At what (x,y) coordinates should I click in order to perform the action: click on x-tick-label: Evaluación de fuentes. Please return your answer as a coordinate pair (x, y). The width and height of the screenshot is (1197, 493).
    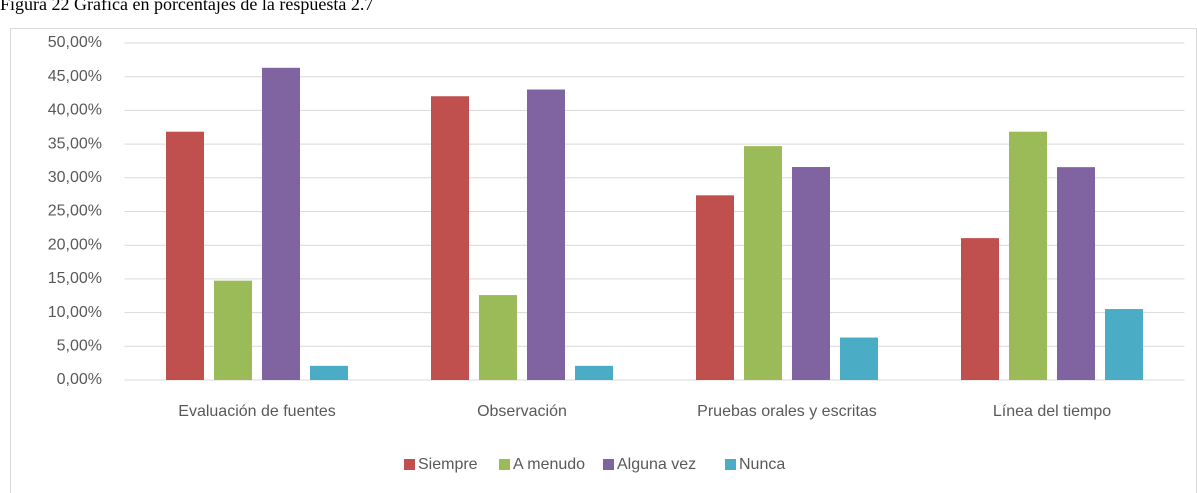
    Looking at the image, I should click on (256, 411).